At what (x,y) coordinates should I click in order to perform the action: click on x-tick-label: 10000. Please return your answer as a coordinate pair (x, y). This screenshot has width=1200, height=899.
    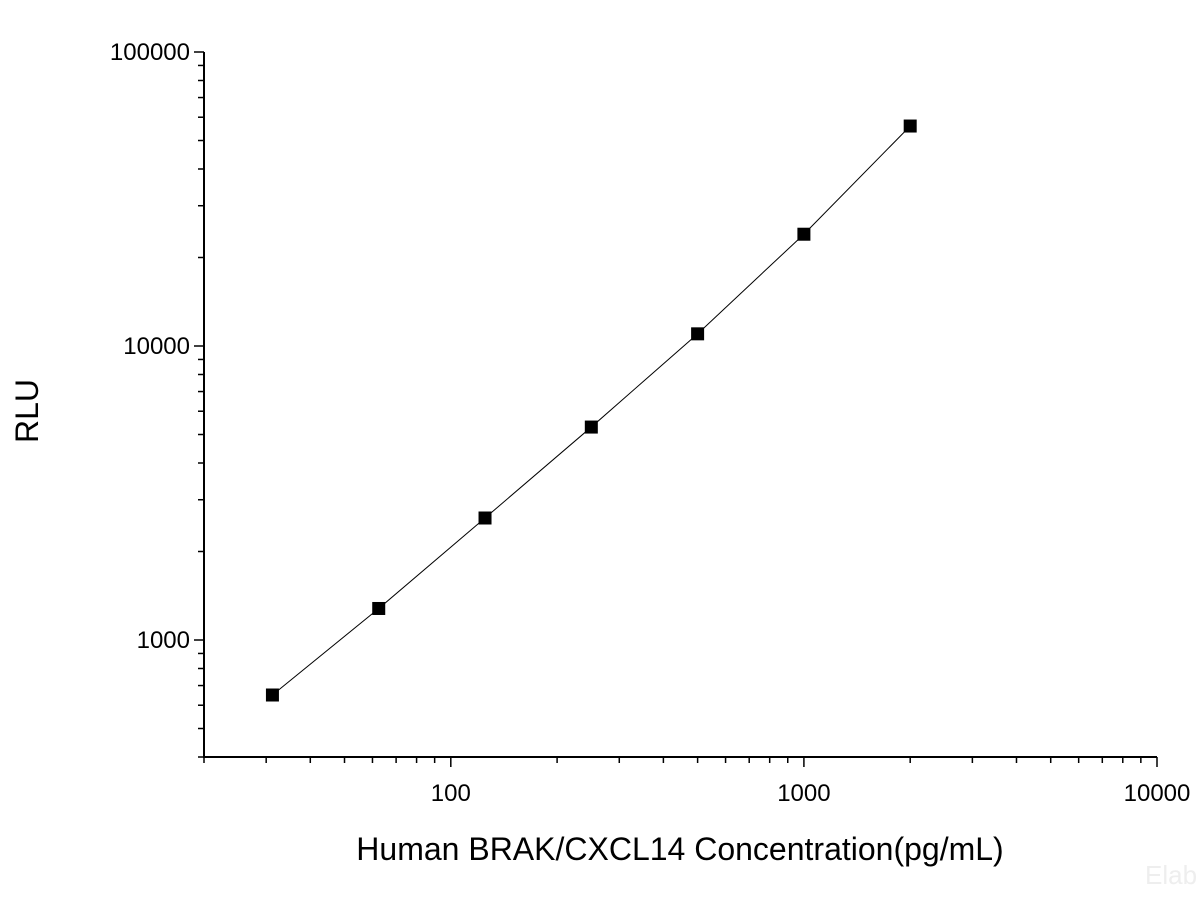
    Looking at the image, I should click on (1157, 793).